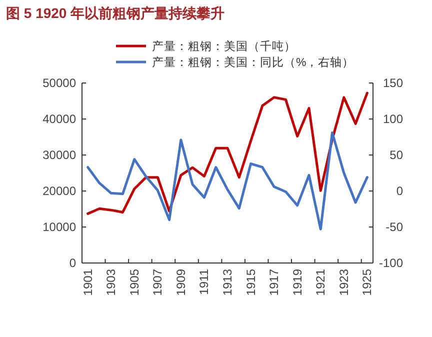 The width and height of the screenshot is (432, 337). Describe the element at coordinates (397, 155) in the screenshot. I see `y2-tick-label: 50` at that location.